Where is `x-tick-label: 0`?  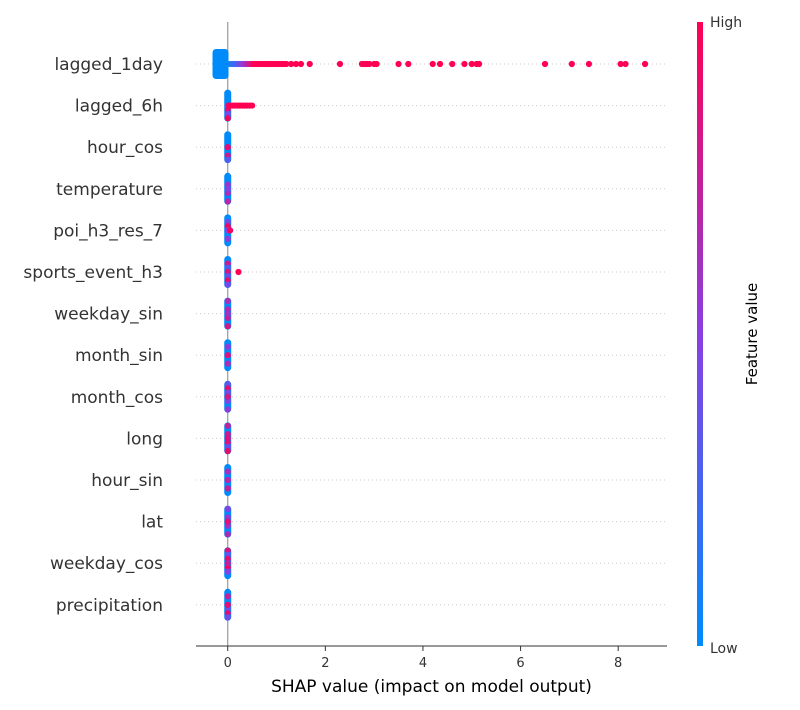
x-tick-label: 0 is located at coordinates (228, 663).